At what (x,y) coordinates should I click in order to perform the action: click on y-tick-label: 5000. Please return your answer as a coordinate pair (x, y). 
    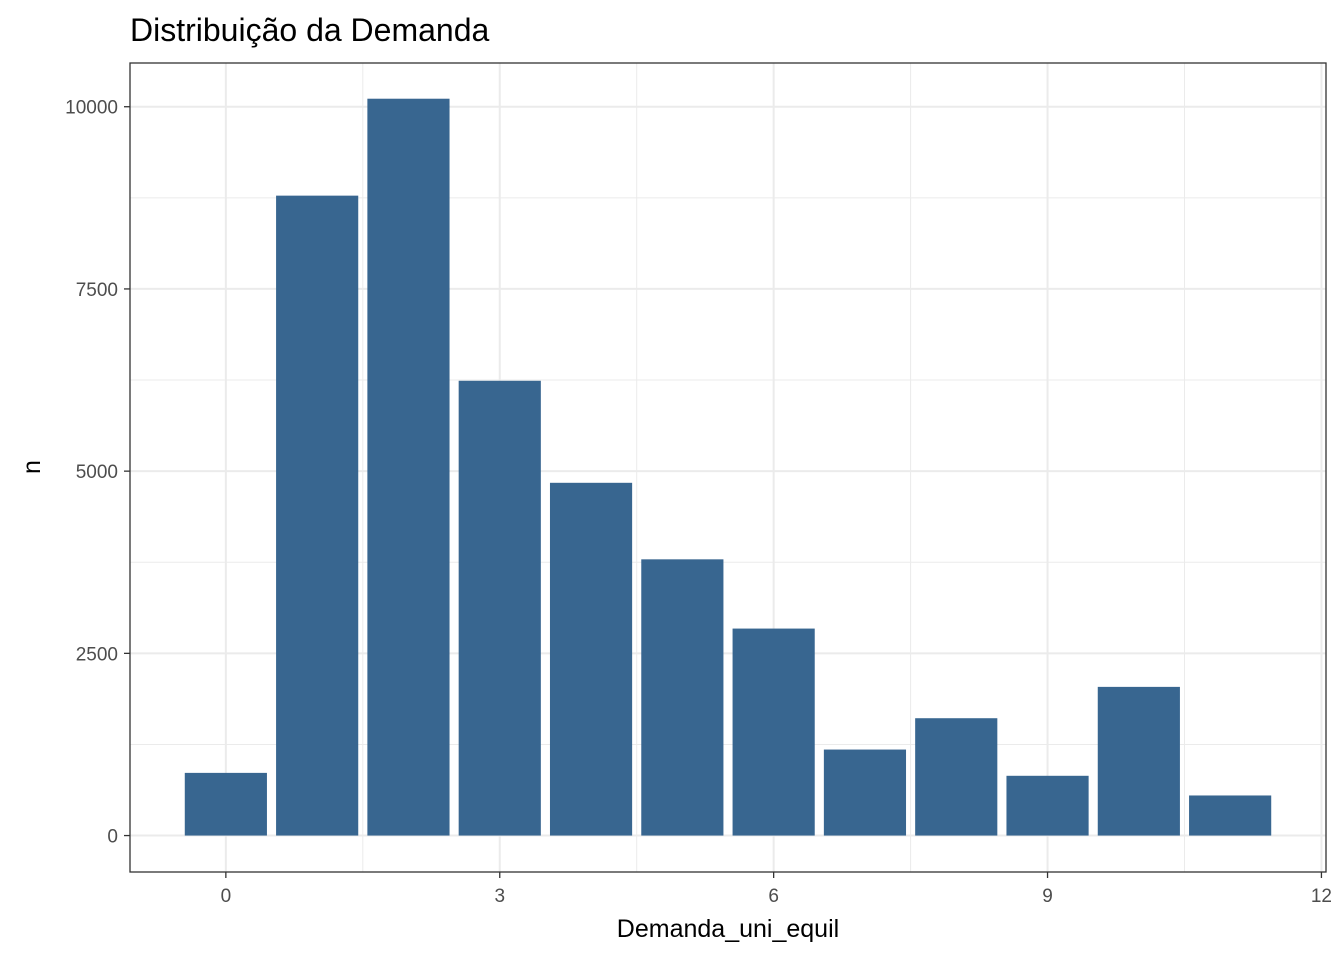
    Looking at the image, I should click on (97, 472).